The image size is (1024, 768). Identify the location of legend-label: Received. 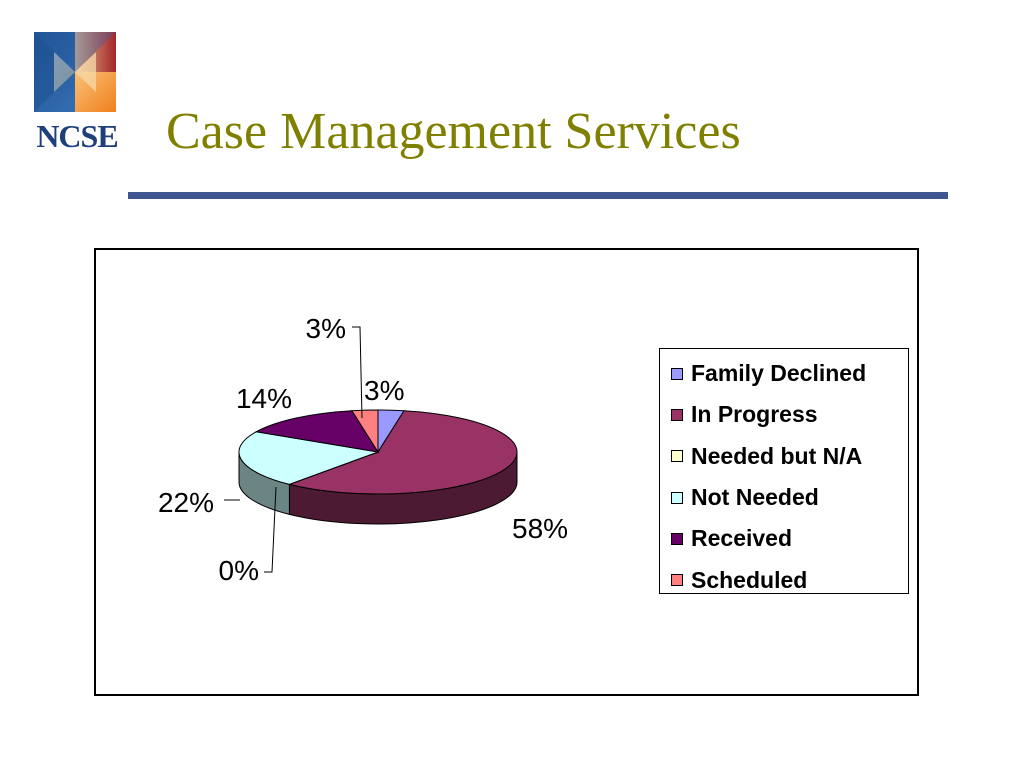
(742, 538).